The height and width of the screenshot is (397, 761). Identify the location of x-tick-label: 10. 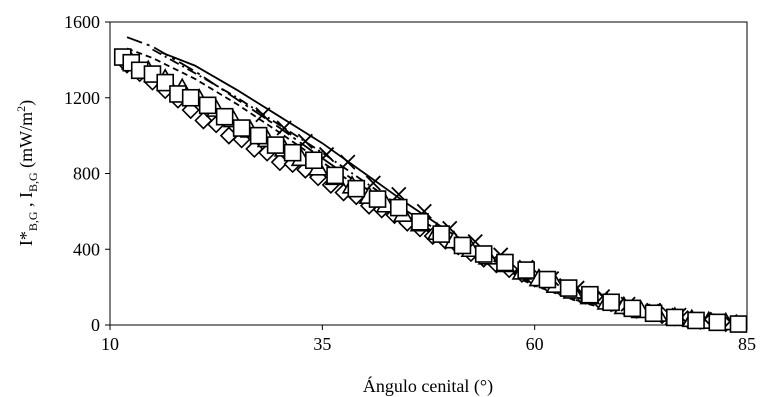
(110, 344).